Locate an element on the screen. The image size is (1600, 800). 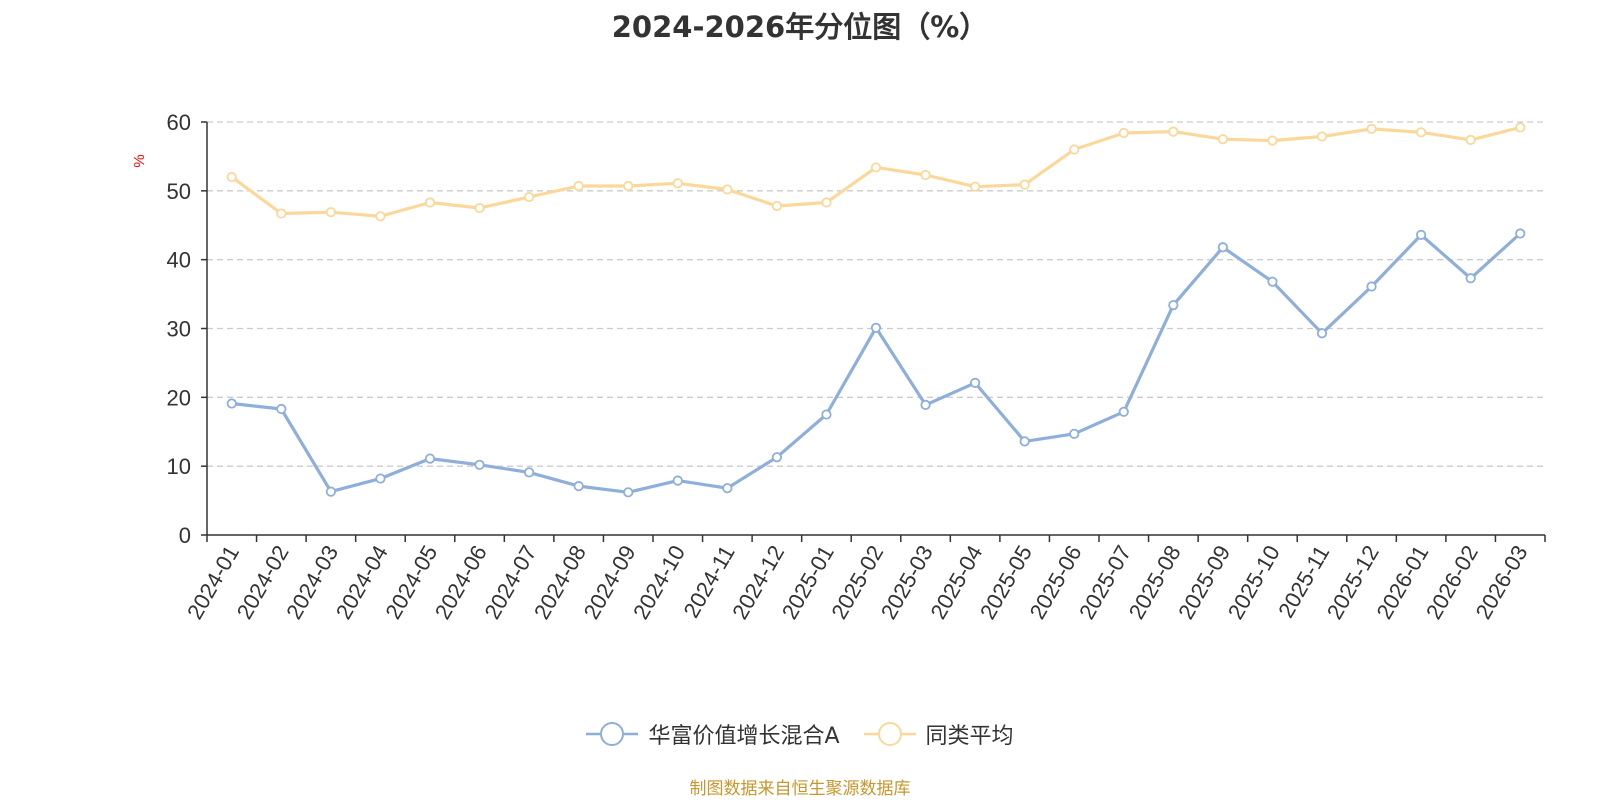
y-tick-label: 0 is located at coordinates (185, 535).